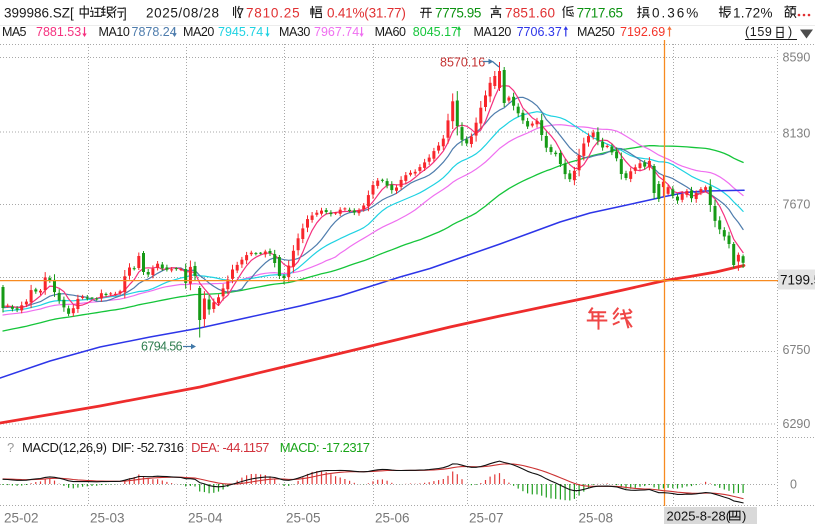 Image resolution: width=815 pixels, height=532 pixels. I want to click on svg-text: 25-03, so click(107, 518).